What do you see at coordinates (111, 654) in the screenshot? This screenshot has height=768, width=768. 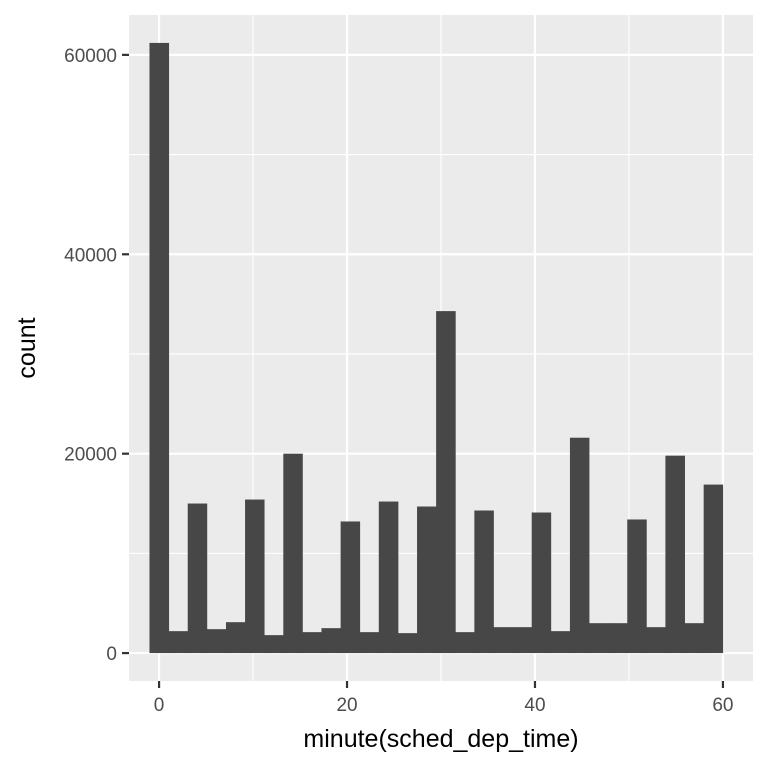 I see `y-tick-label: 0` at bounding box center [111, 654].